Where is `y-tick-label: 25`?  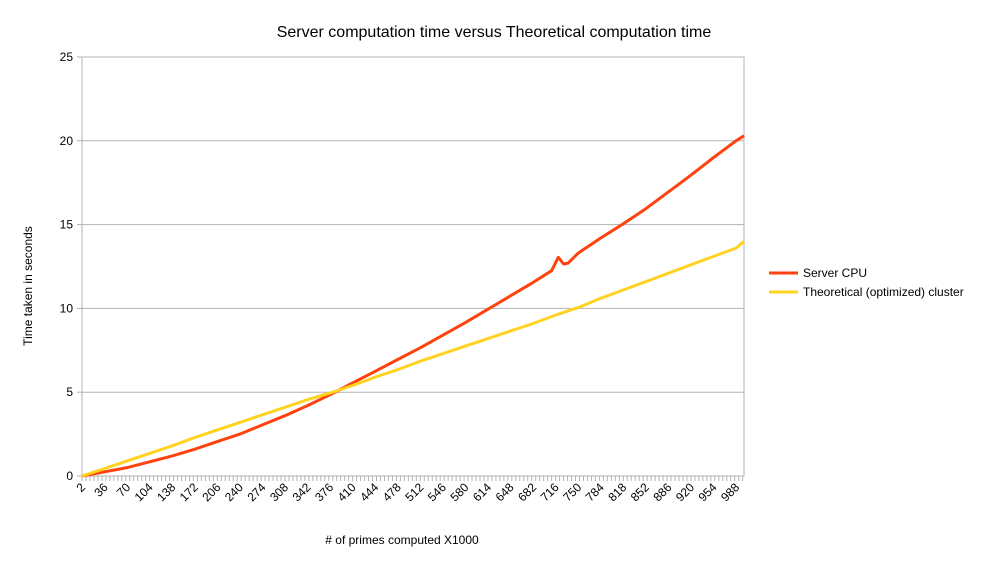
y-tick-label: 25 is located at coordinates (67, 57).